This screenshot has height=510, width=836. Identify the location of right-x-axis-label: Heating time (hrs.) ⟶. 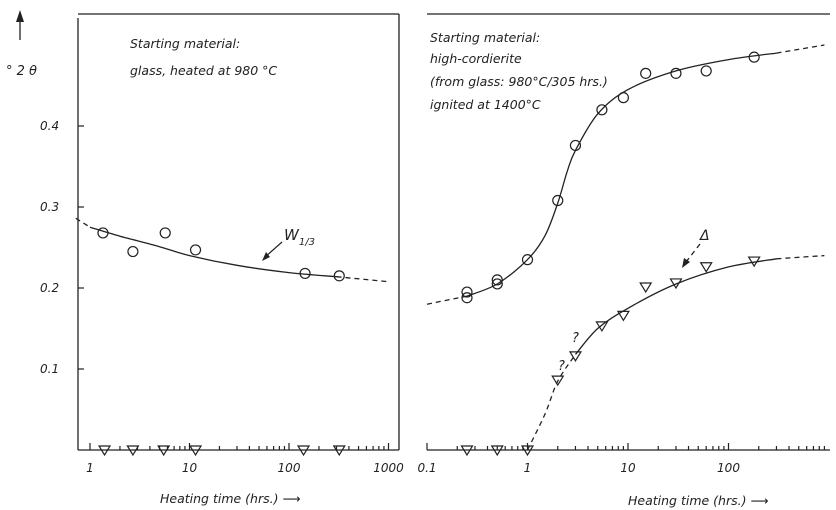
(698, 500).